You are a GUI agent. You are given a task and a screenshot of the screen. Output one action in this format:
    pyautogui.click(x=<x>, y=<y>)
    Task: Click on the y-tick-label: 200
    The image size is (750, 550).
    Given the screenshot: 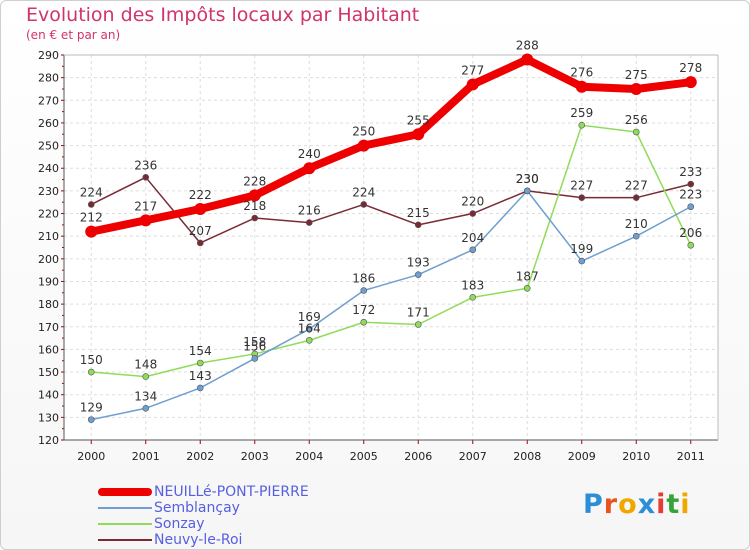 What is the action you would take?
    pyautogui.click(x=48, y=259)
    